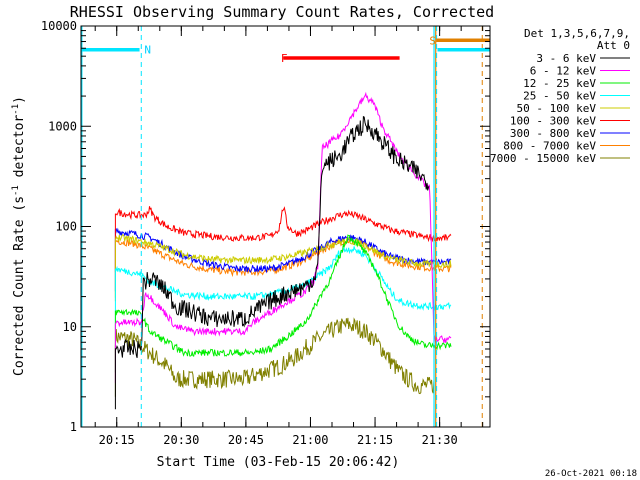  What do you see at coordinates (549, 146) in the screenshot?
I see `legend-label: 800 - 7000 keV` at bounding box center [549, 146].